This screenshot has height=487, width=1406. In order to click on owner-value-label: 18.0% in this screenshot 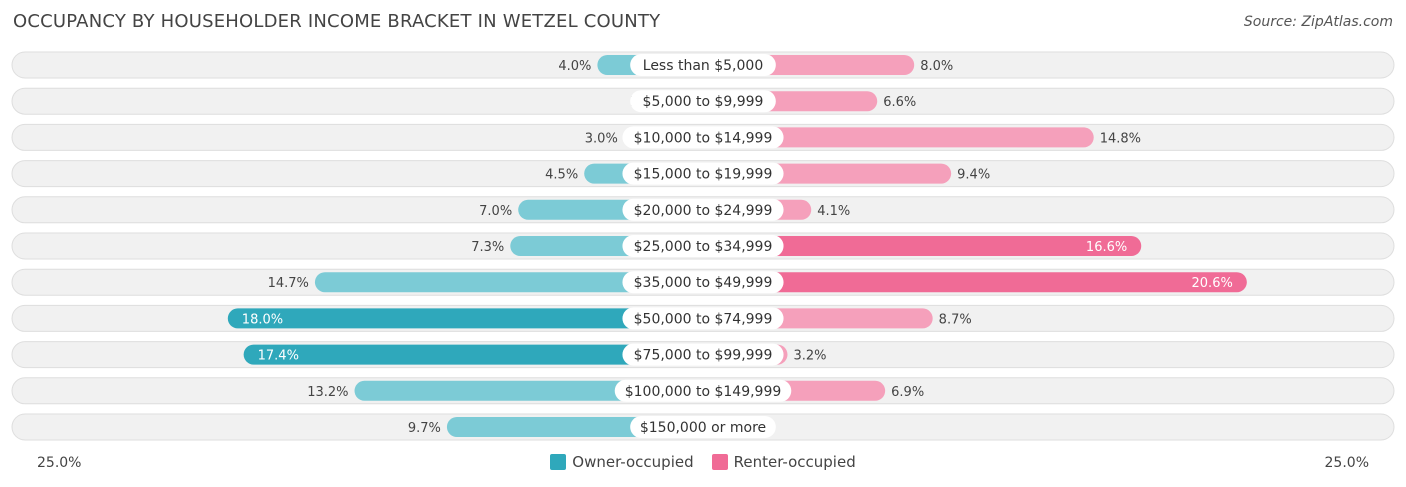, I will do `click(262, 319)`.